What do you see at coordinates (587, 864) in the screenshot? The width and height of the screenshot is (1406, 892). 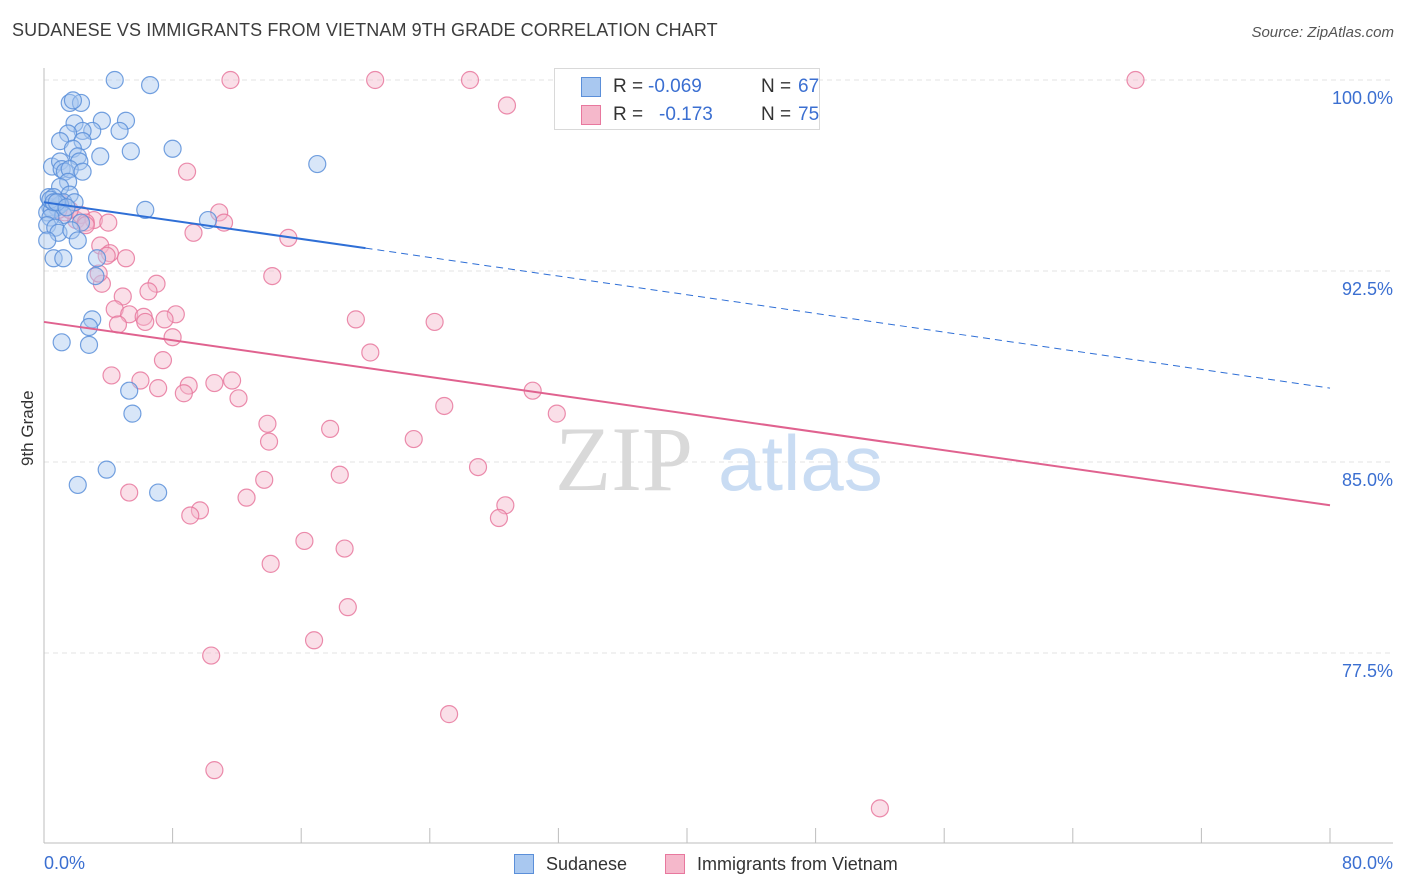 I see `bottom-legend-label: Sudanese` at bounding box center [587, 864].